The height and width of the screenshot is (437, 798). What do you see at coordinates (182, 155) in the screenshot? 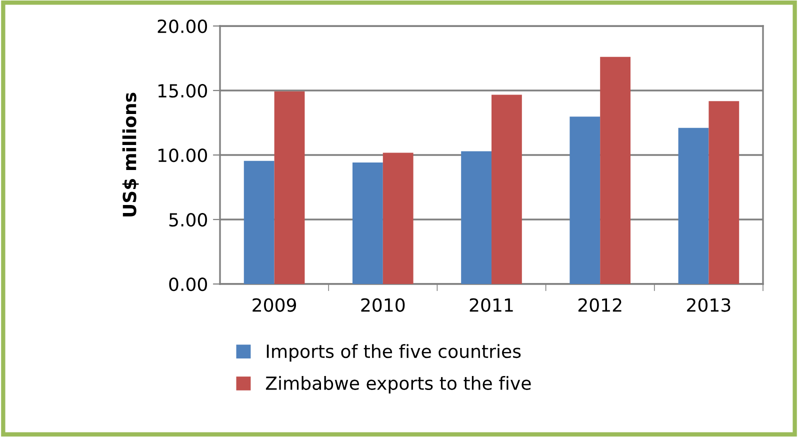
I see `y-tick-label: 10.00` at bounding box center [182, 155].